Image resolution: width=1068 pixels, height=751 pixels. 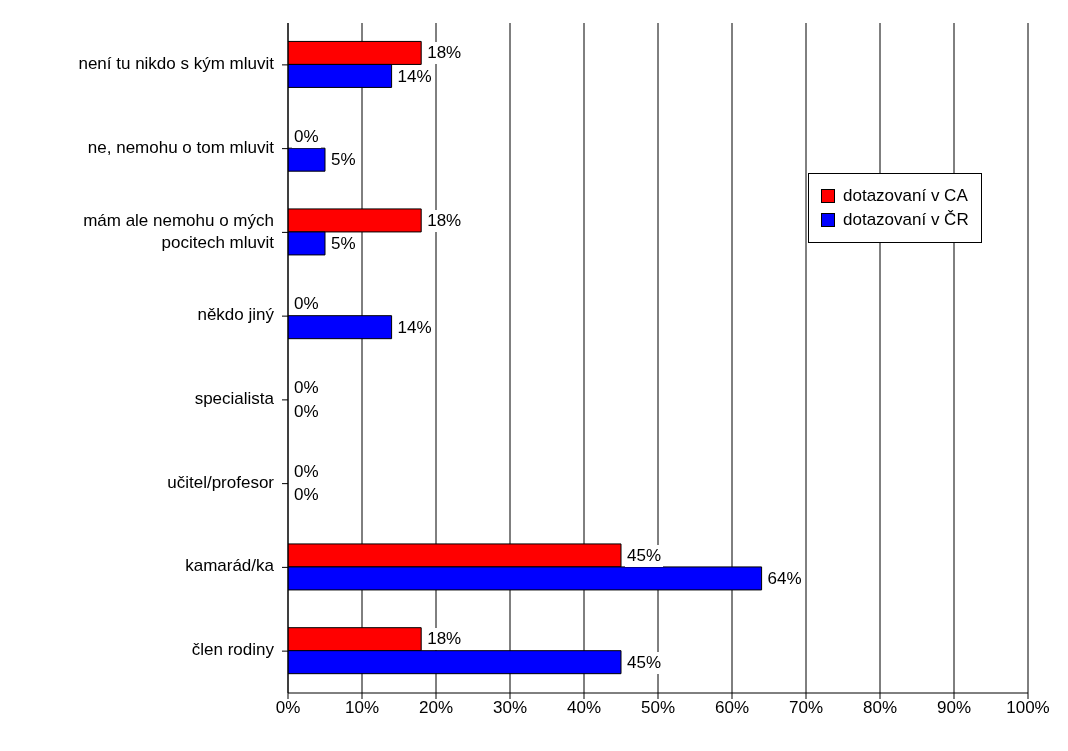 What do you see at coordinates (880, 708) in the screenshot?
I see `x-tick-label: 80%` at bounding box center [880, 708].